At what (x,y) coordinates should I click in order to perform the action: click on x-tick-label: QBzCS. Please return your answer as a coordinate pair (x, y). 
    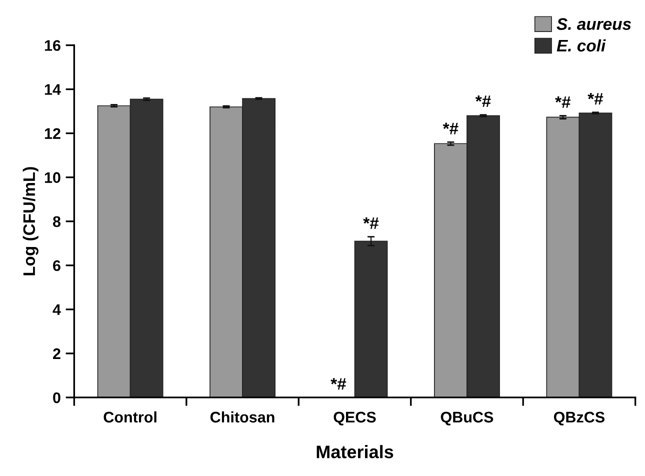
    Looking at the image, I should click on (579, 419).